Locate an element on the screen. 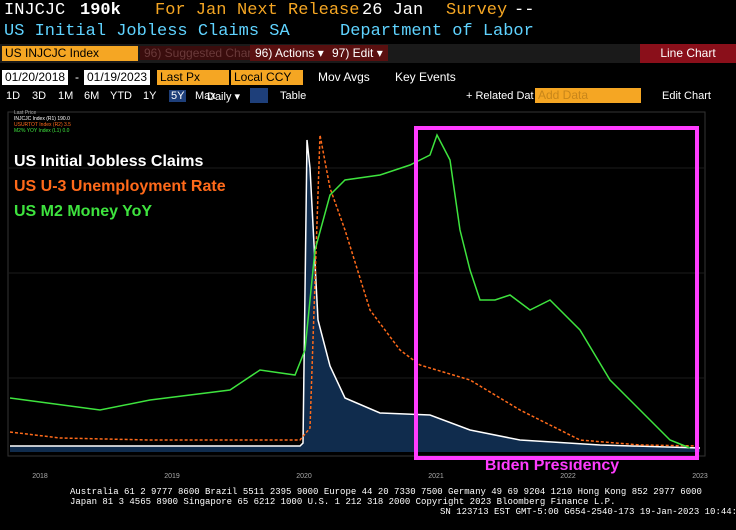  chart-type: Line Chart is located at coordinates (688, 53).